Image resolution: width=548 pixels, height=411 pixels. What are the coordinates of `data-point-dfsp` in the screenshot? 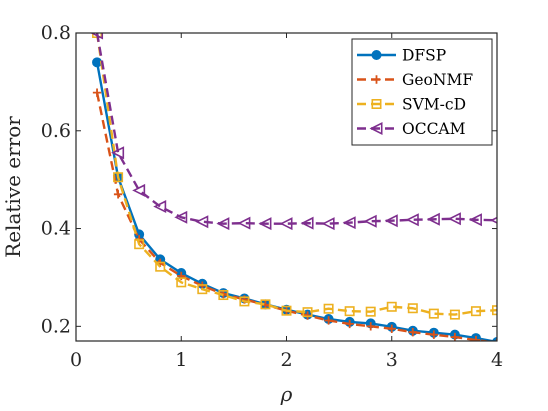 It's located at (97, 62).